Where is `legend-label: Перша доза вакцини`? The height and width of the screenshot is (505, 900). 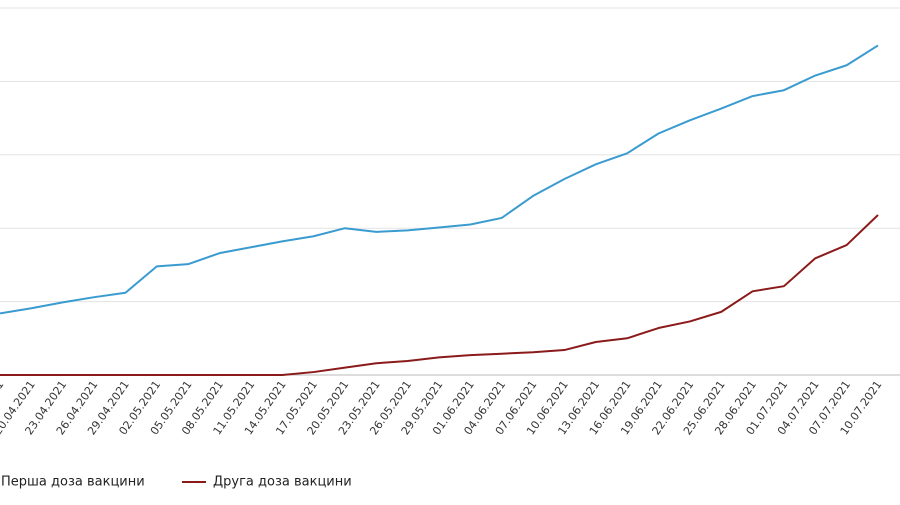 legend-label: Перша доза вакцини is located at coordinates (73, 482).